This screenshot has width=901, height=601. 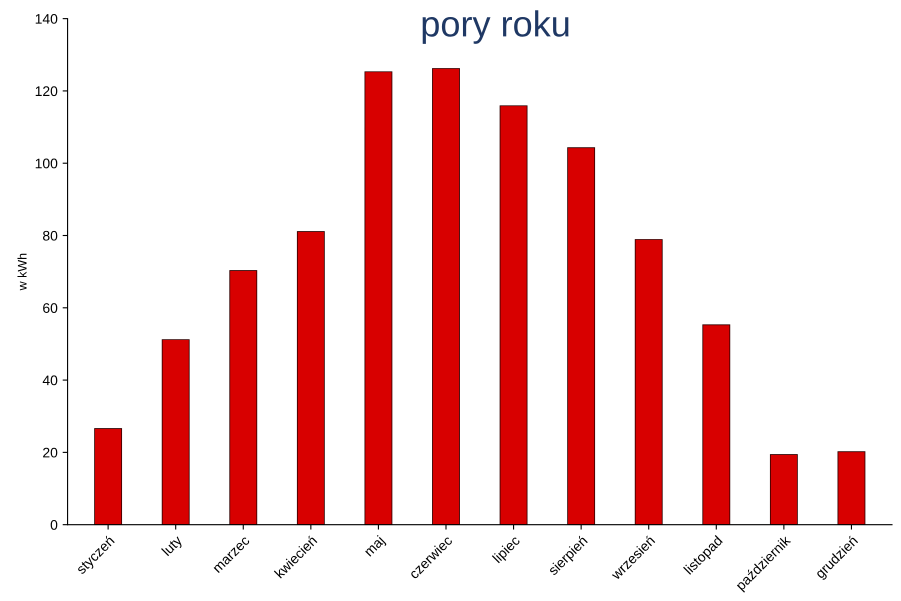 What do you see at coordinates (47, 163) in the screenshot?
I see `y-tick-label: 100` at bounding box center [47, 163].